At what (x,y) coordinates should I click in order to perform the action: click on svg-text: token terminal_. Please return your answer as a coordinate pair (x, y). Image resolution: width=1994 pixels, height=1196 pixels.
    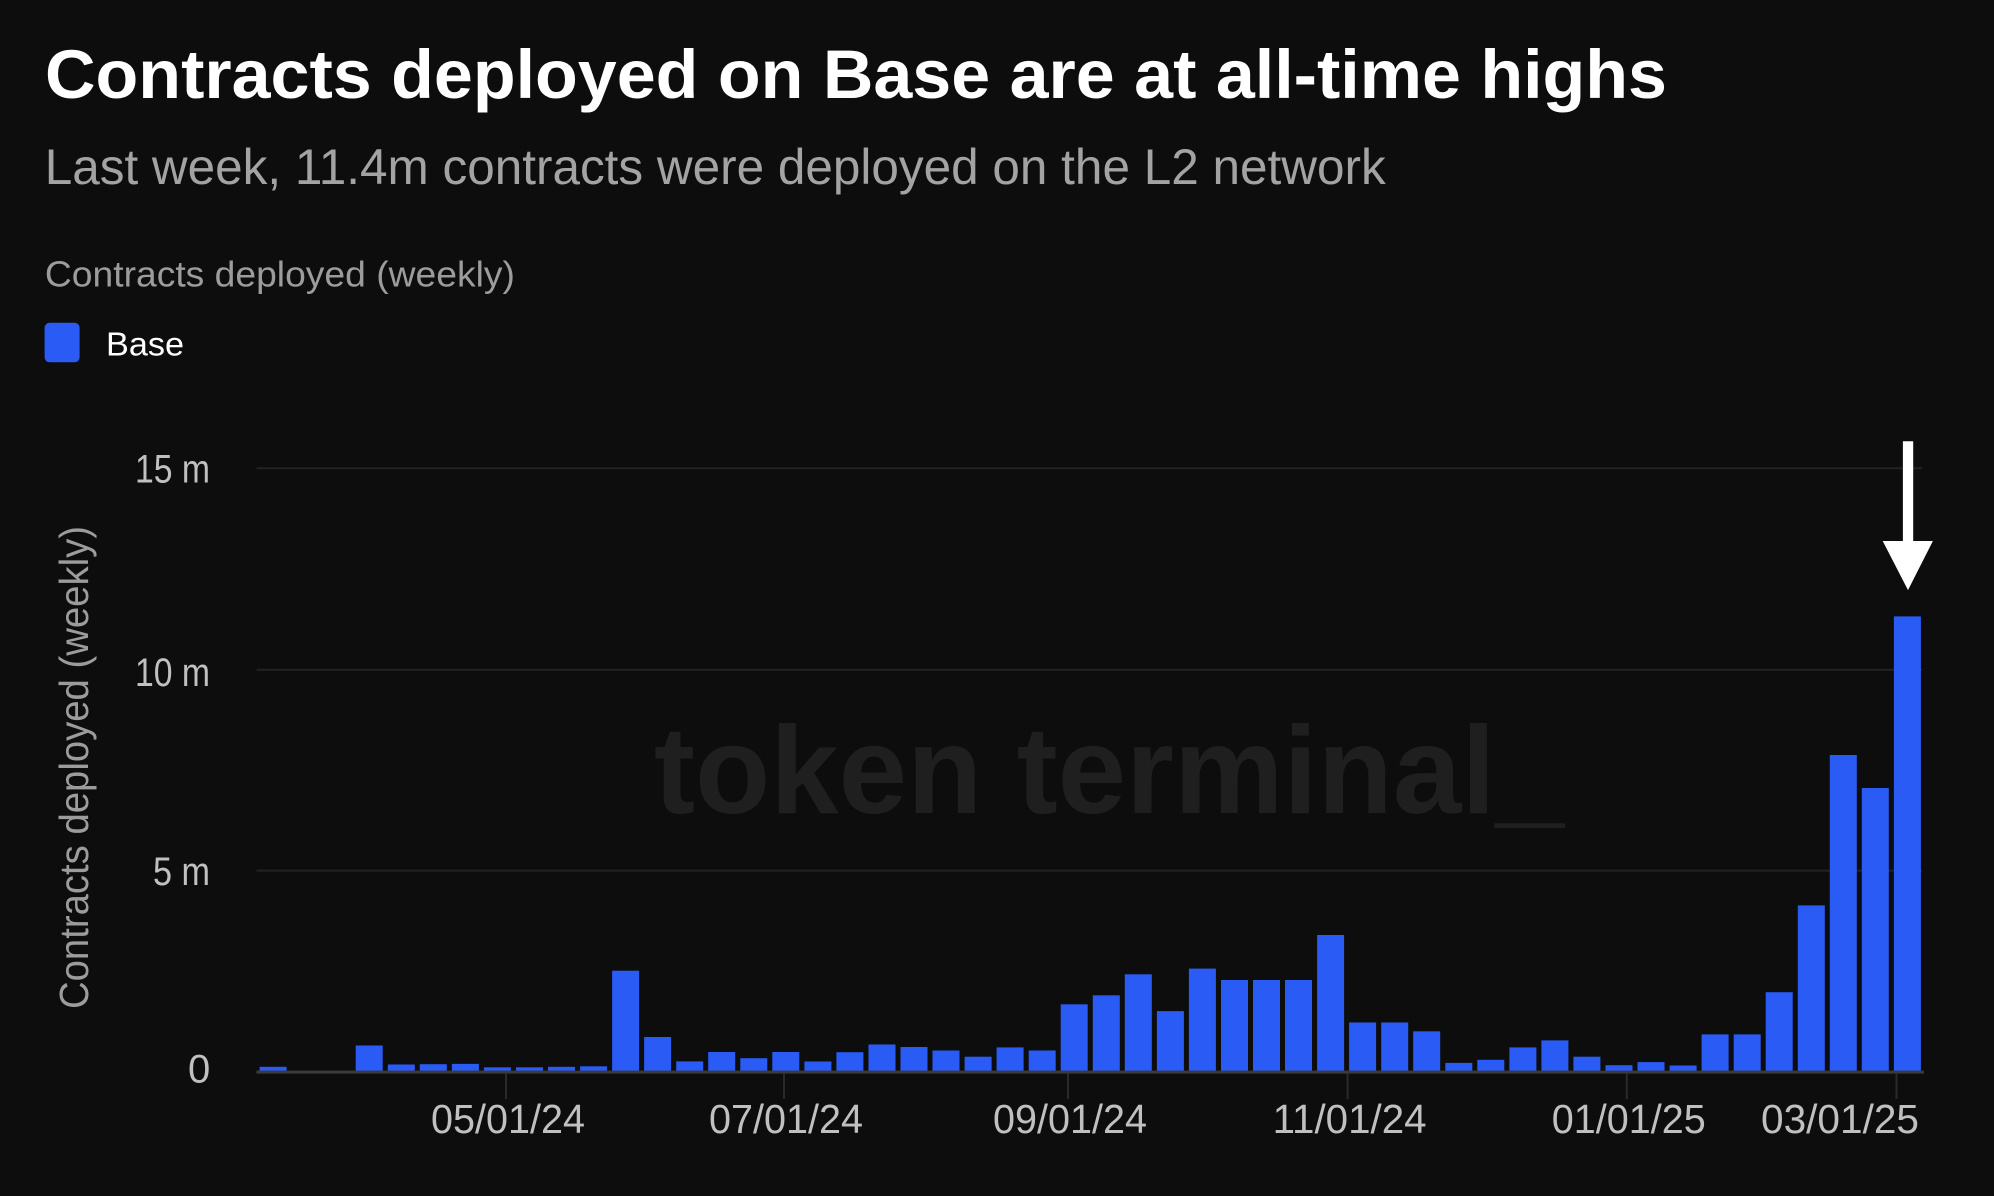
    Looking at the image, I should click on (1110, 771).